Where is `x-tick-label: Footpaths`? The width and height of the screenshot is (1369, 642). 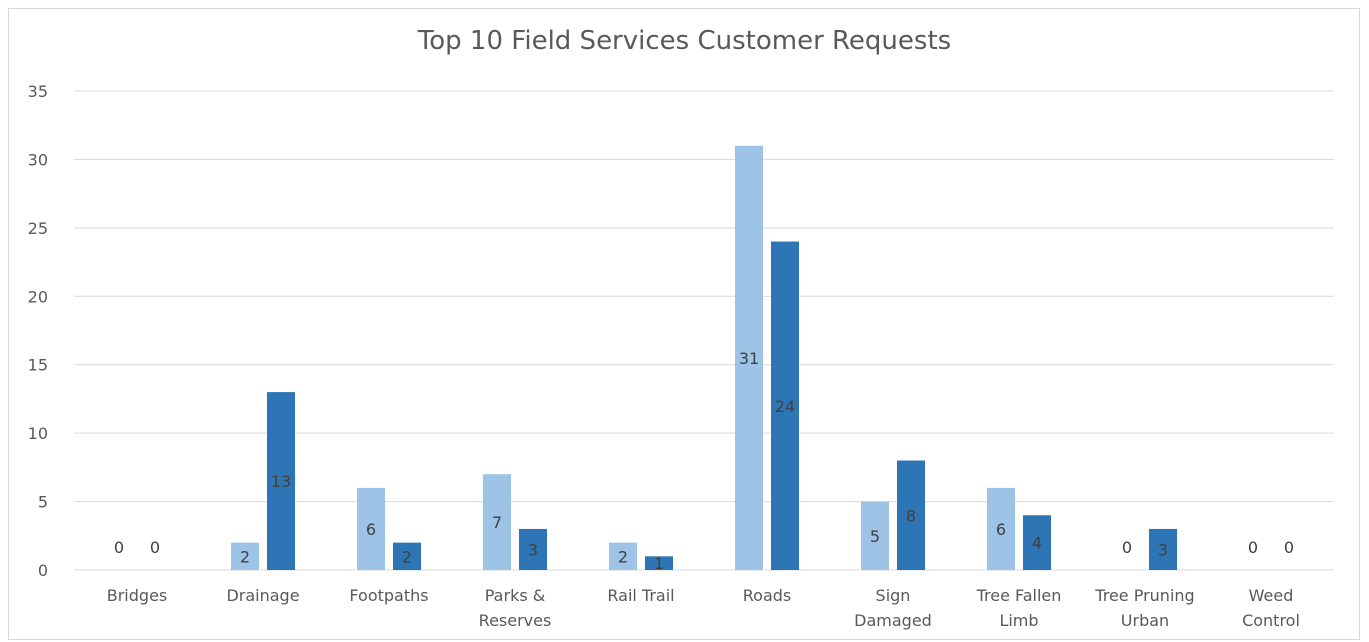
x-tick-label: Footpaths is located at coordinates (388, 595).